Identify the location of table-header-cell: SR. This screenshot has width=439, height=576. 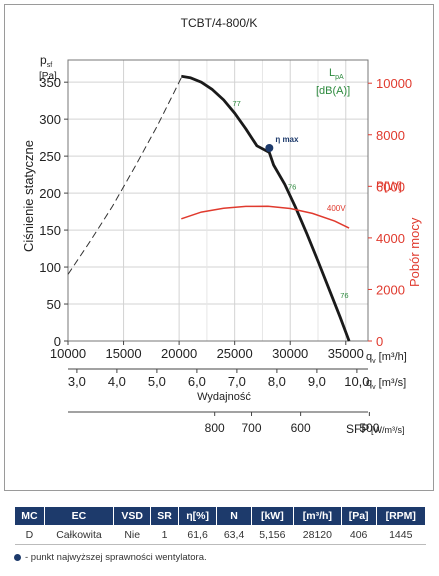
(164, 516).